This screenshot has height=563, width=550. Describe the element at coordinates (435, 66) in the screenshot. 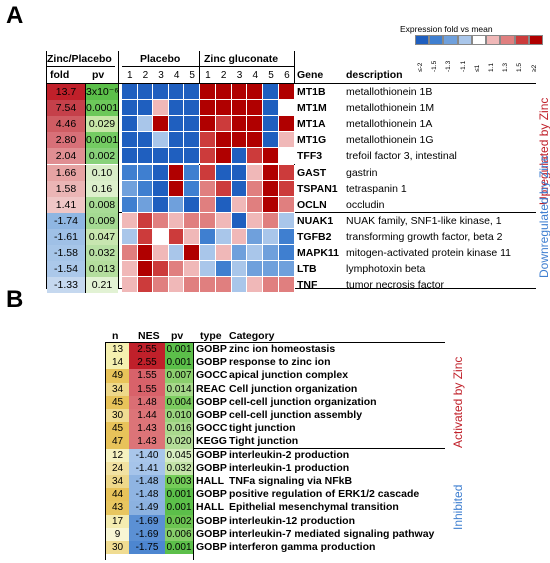

I see `legend-tick-label: -1.5` at that location.